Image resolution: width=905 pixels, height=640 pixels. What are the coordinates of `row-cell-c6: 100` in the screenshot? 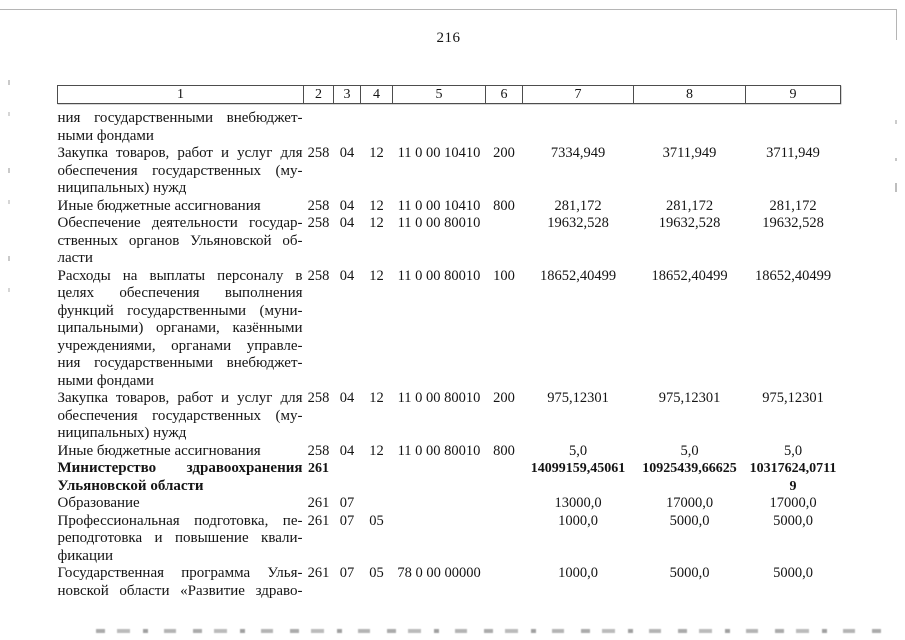 It's located at (504, 275).